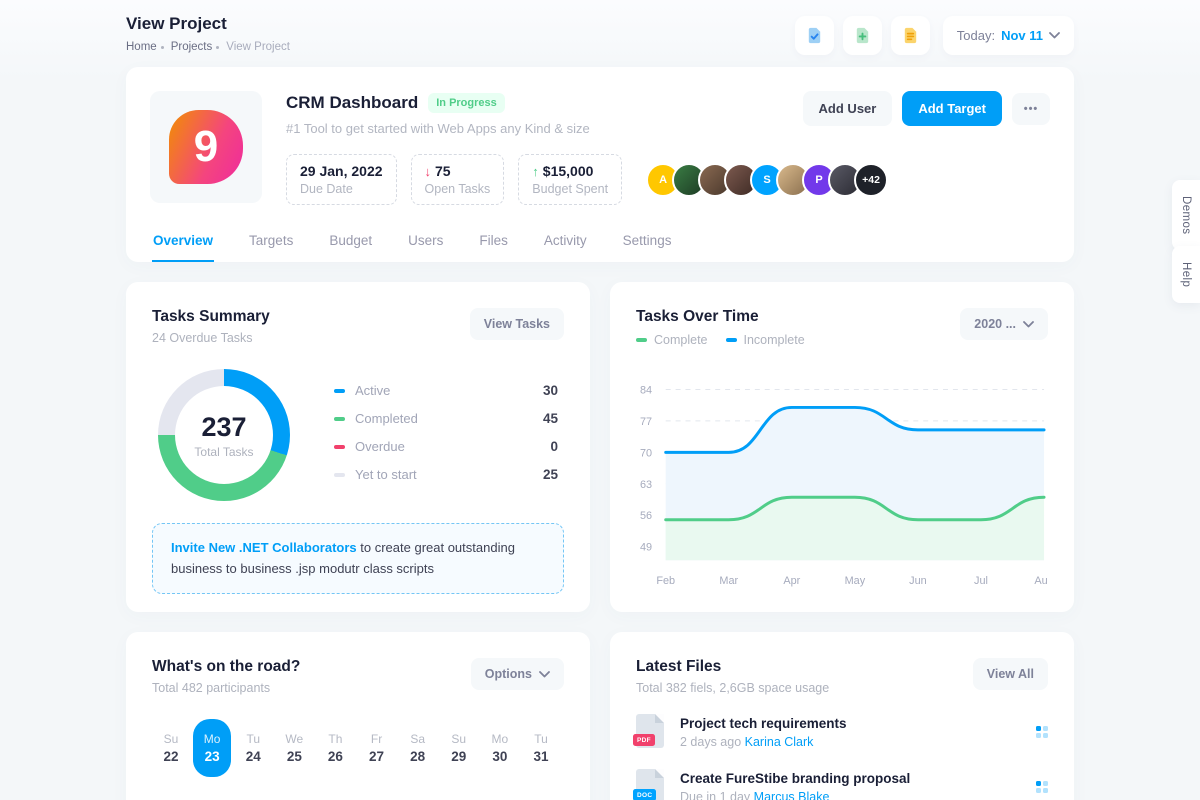 This screenshot has height=800, width=1200. I want to click on trend-up-icon: ↑, so click(535, 171).